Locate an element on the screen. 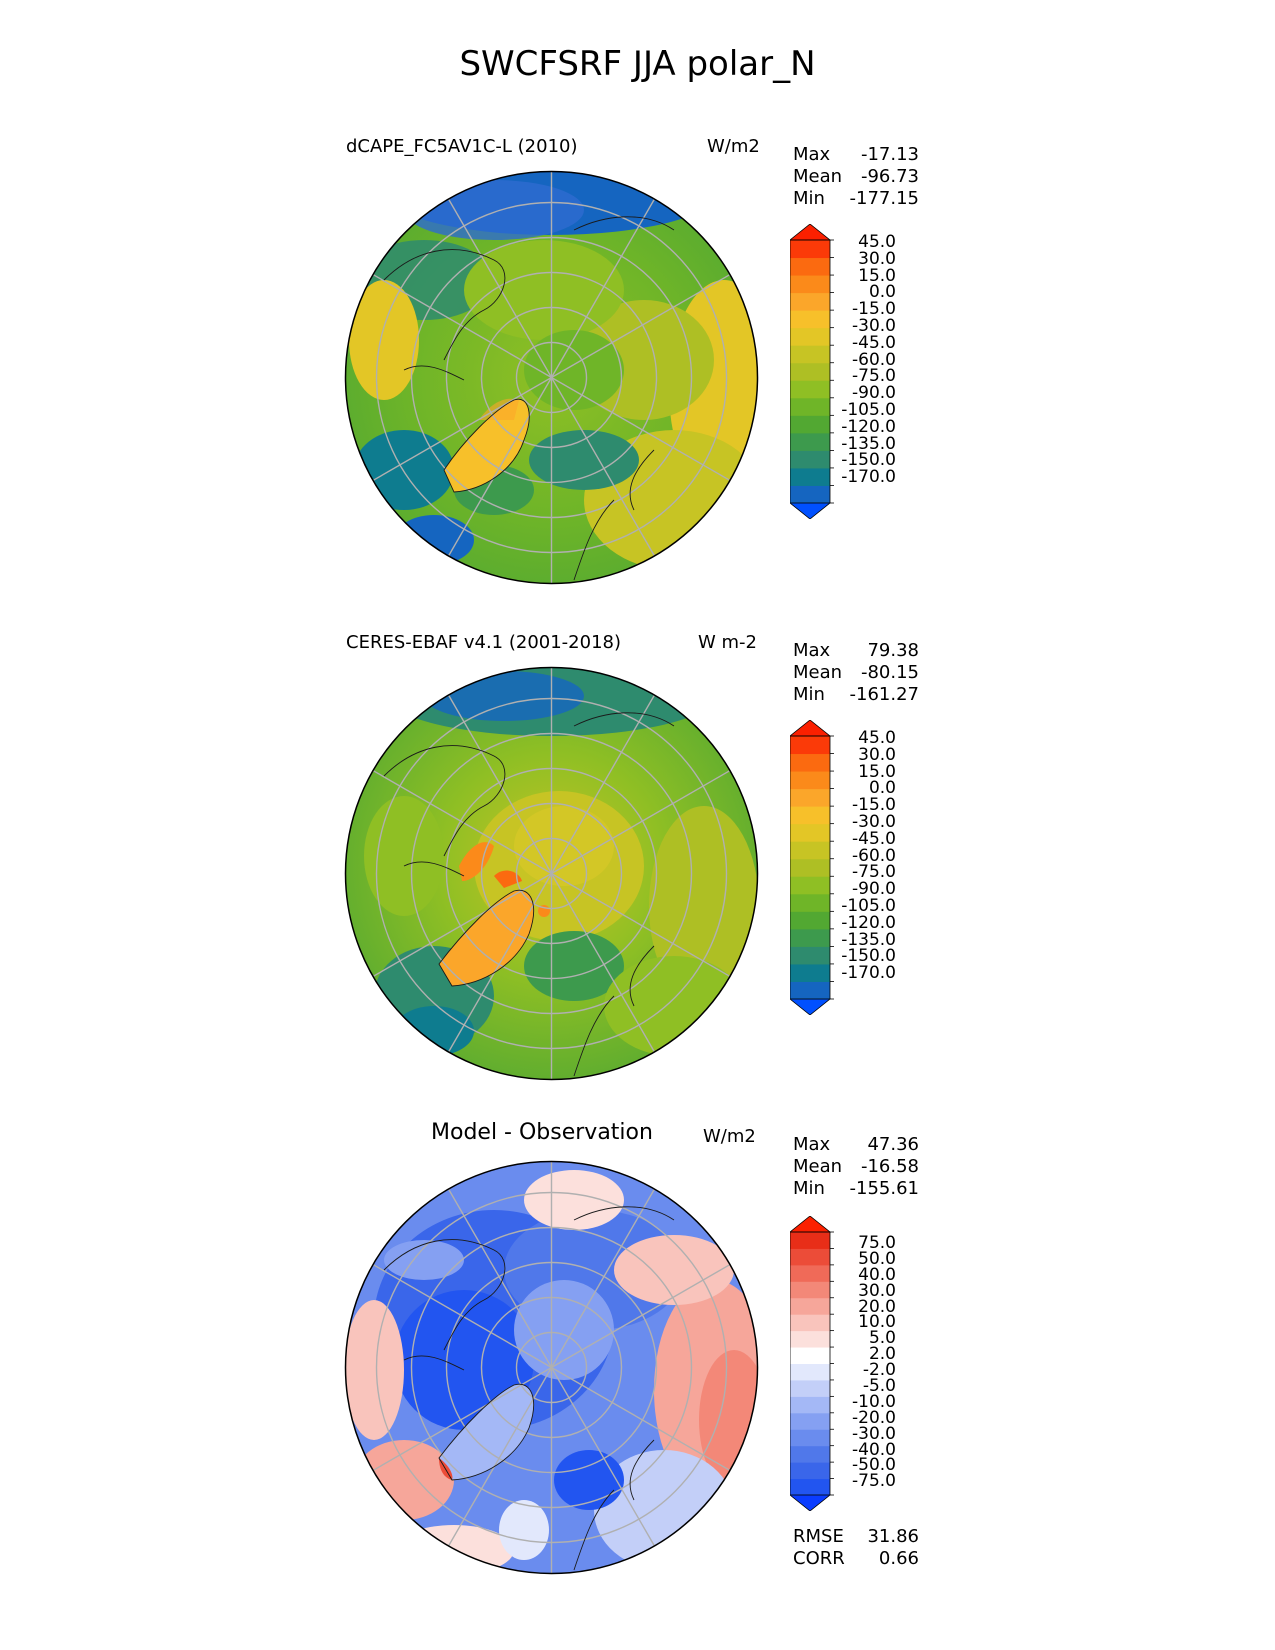 Image resolution: width=1275 pixels, height=1650 pixels. colorbar-label: -120.0 is located at coordinates (868, 426).